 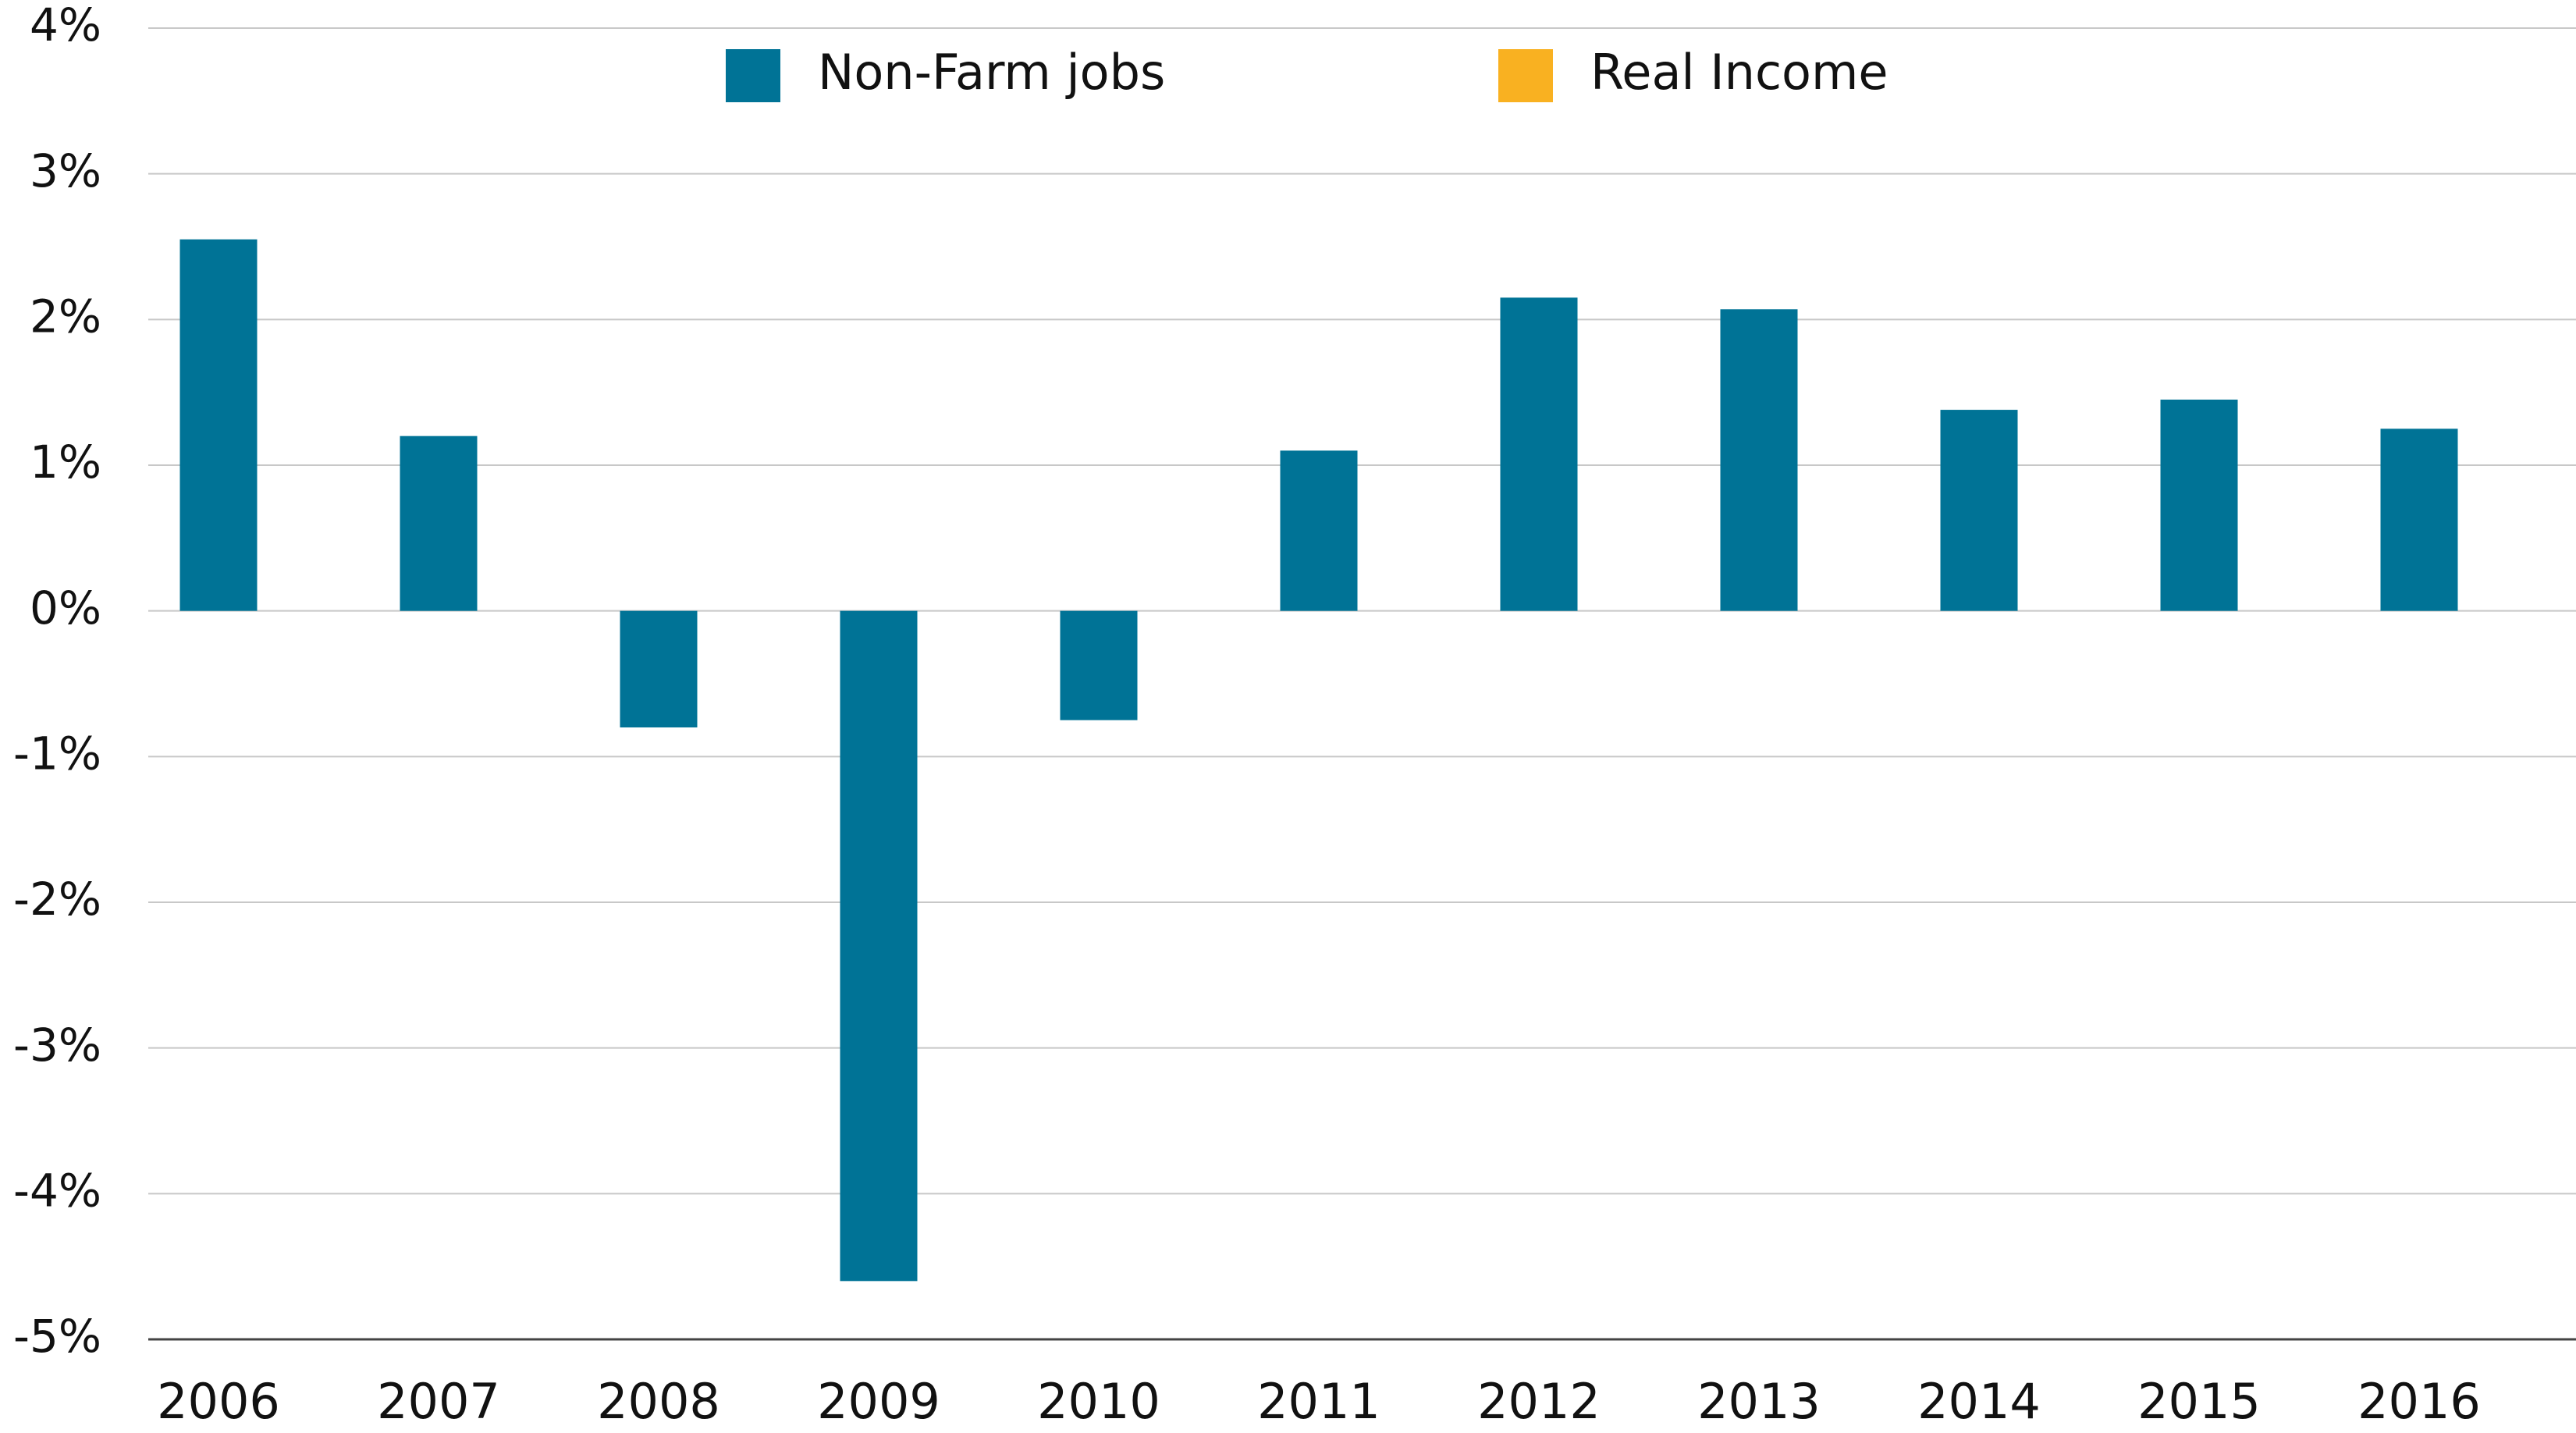 What do you see at coordinates (57, 1336) in the screenshot?
I see `y-tick-label: -5%` at bounding box center [57, 1336].